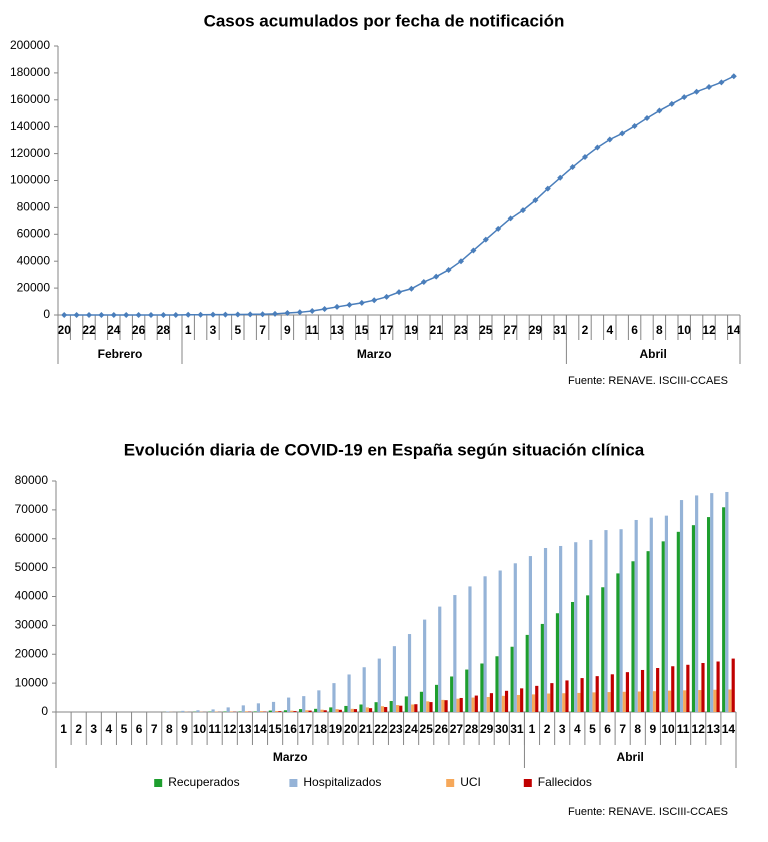  I want to click on y-tick-label: 30000, so click(32, 625).